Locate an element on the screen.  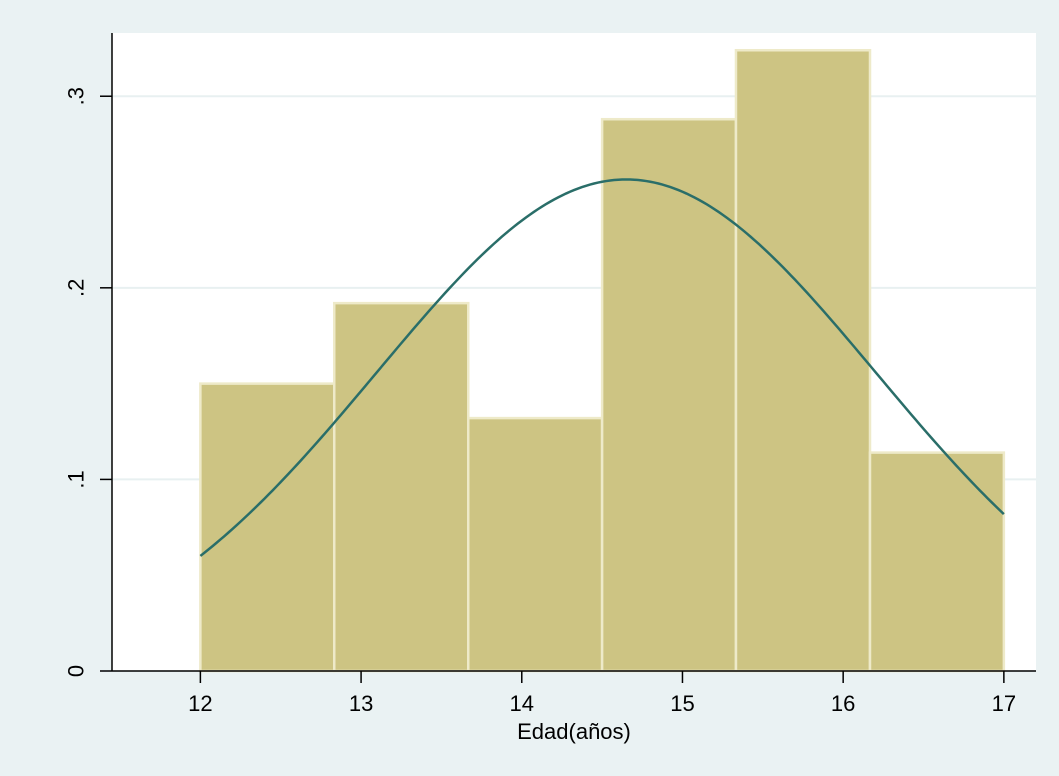
x-tick-label-4: 16 is located at coordinates (843, 703).